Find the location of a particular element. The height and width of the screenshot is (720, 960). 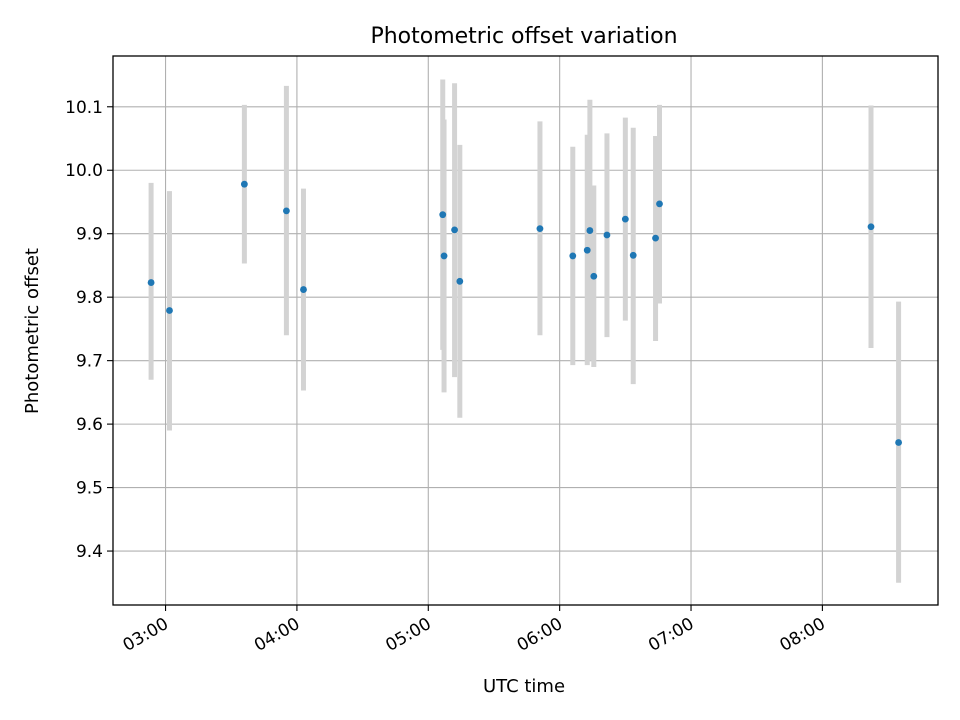

y-tick-label: 9.4 is located at coordinates (89, 552).